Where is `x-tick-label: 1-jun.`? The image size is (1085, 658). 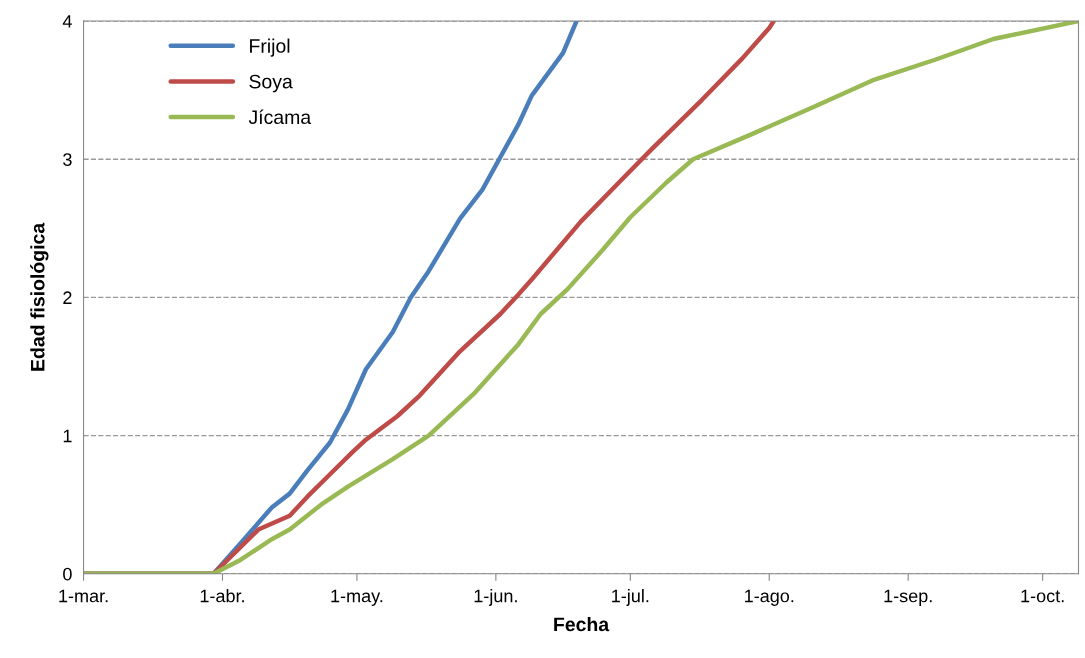
x-tick-label: 1-jun. is located at coordinates (495, 597).